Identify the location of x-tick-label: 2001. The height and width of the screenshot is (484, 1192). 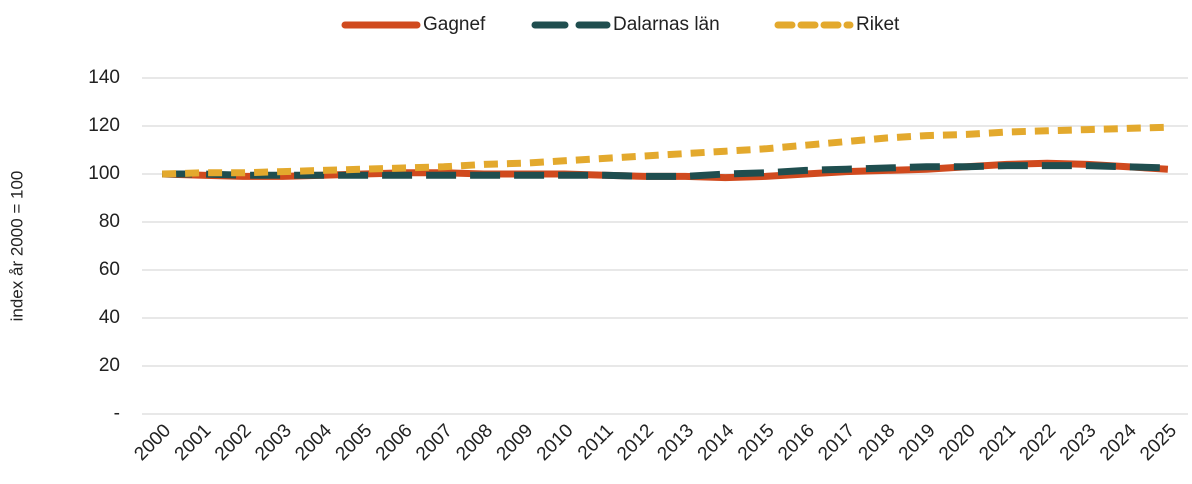
(193, 442).